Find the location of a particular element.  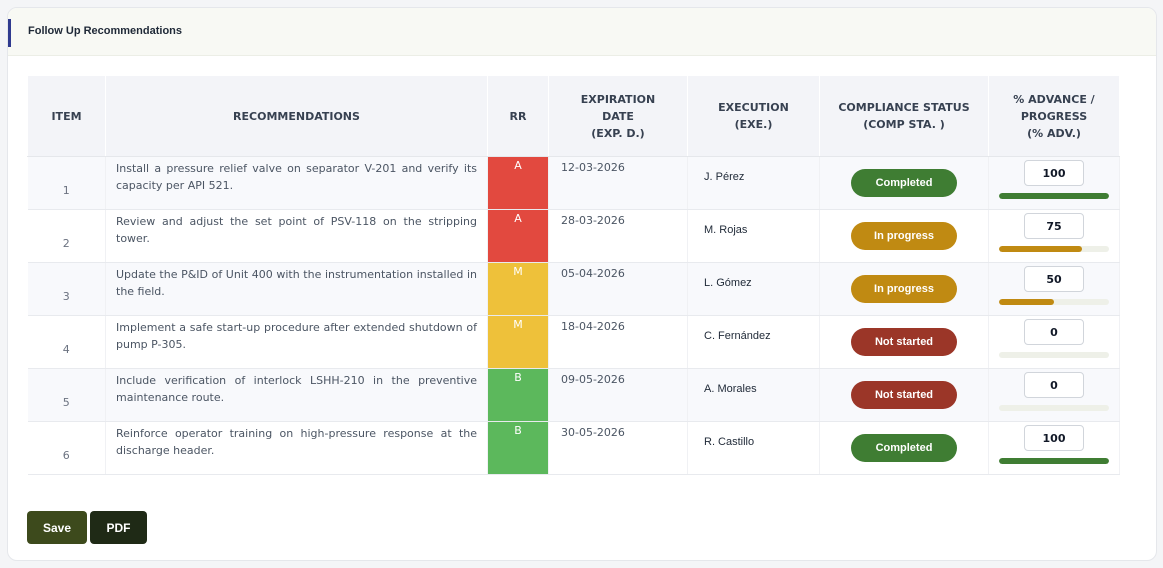

col-header-expiration-line: EXPIRATION is located at coordinates (618, 99).